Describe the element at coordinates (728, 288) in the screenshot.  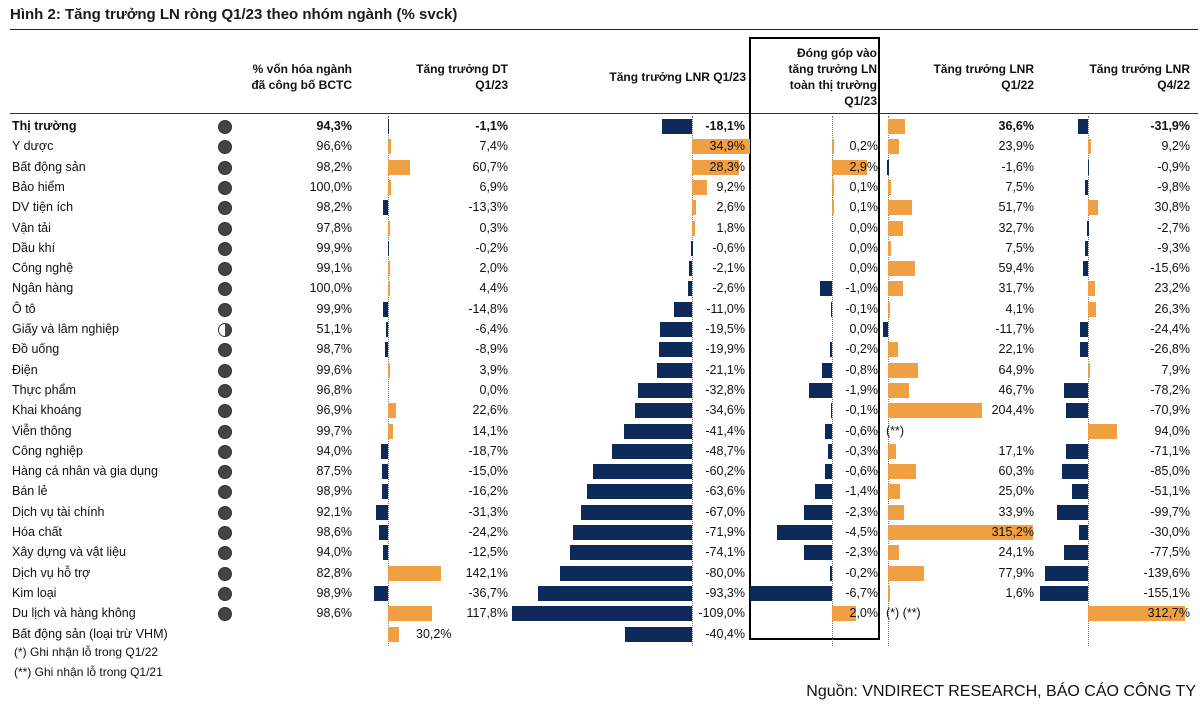
I see `lnr-value: -2,6%` at that location.